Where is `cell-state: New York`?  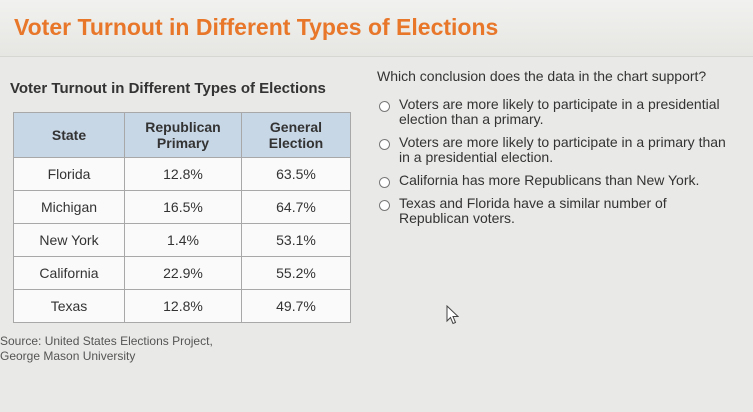 cell-state: New York is located at coordinates (69, 240).